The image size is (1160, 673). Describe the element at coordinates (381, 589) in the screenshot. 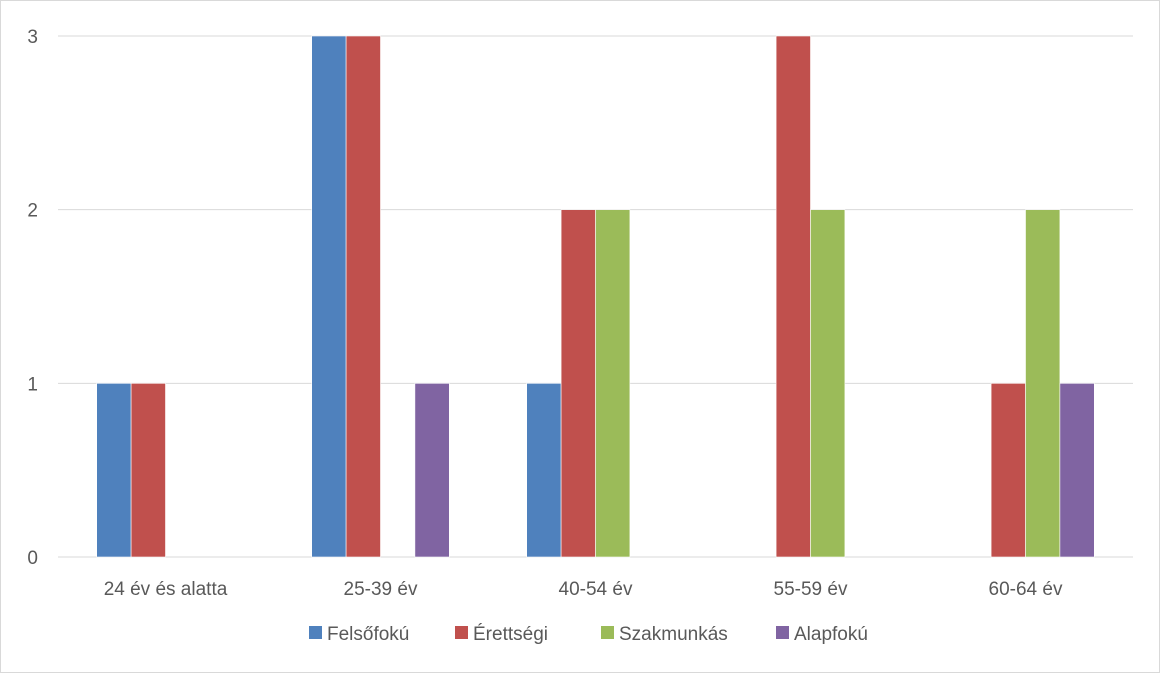

I see `x-tick-label: 25-39 év` at that location.